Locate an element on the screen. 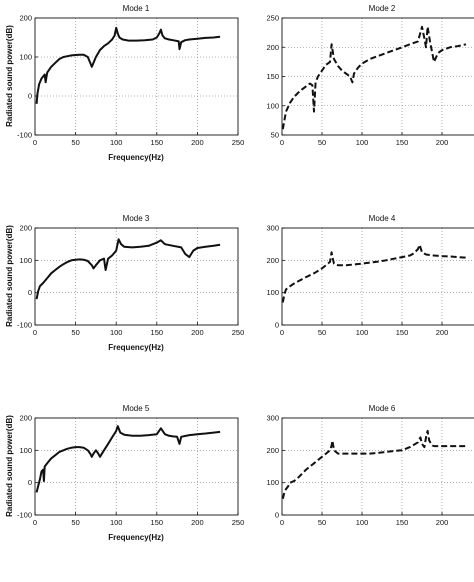  panel-title: Mode 3 is located at coordinates (136, 218).